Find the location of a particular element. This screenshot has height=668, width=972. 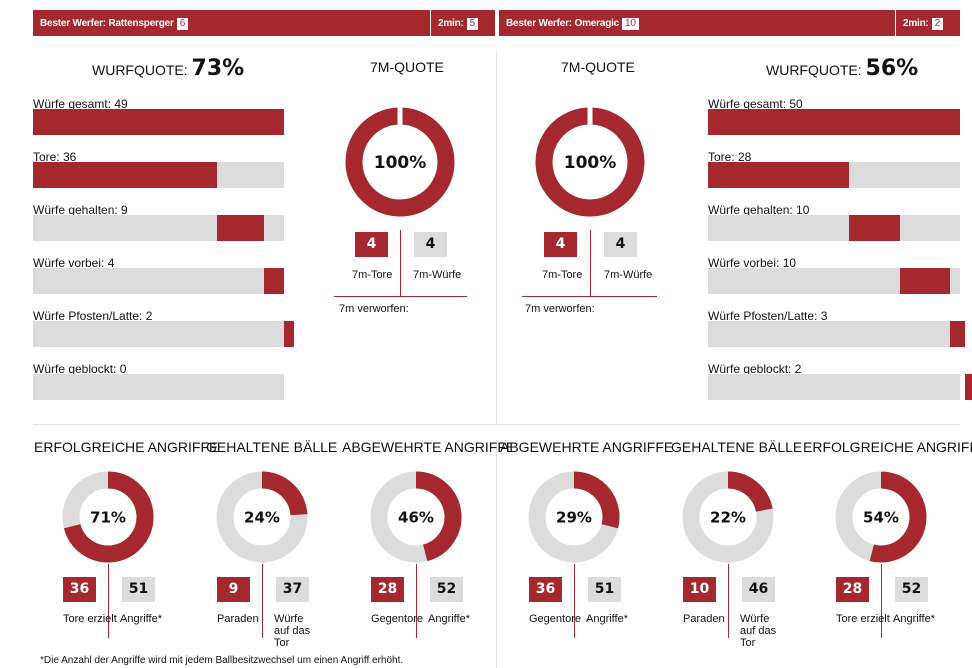

two-min-left-label: 2min: is located at coordinates (451, 23).